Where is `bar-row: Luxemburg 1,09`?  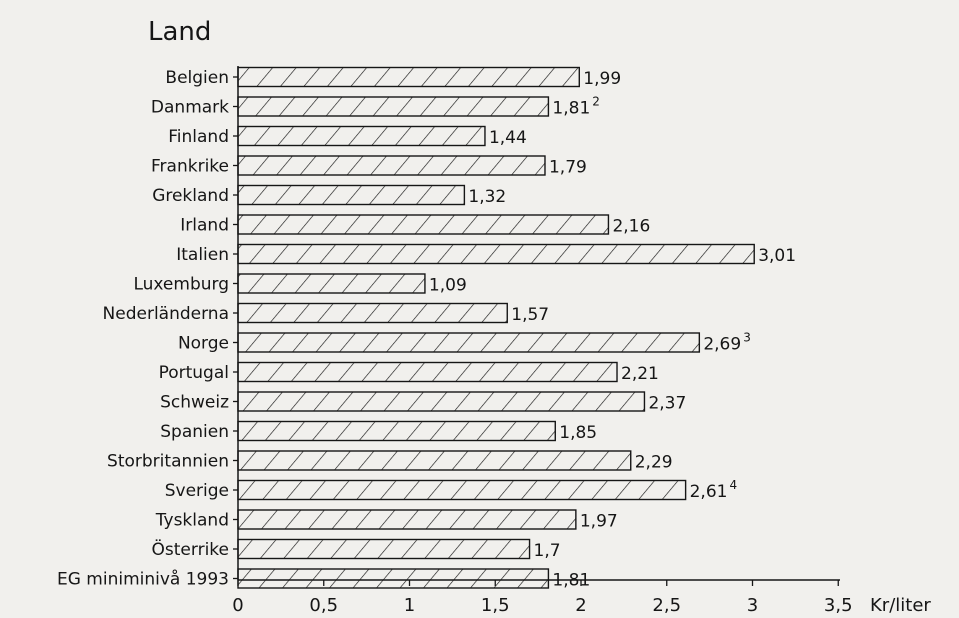 bar-row: Luxemburg 1,09 is located at coordinates (300, 284).